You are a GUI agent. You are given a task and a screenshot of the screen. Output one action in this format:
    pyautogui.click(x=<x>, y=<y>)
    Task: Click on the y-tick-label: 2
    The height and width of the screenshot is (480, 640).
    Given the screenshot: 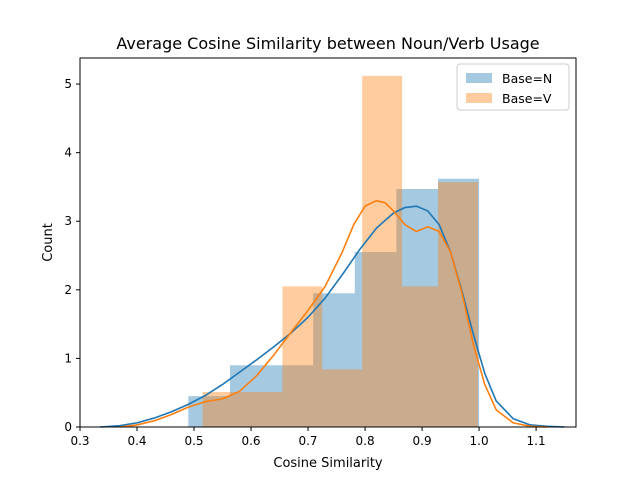 What is the action you would take?
    pyautogui.click(x=68, y=290)
    